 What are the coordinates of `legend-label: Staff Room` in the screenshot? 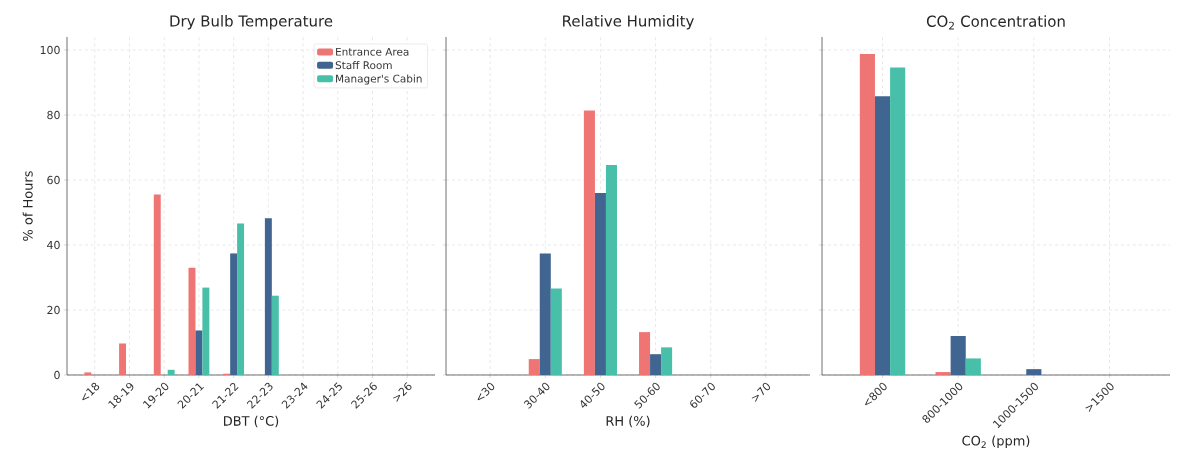 It's located at (363, 65).